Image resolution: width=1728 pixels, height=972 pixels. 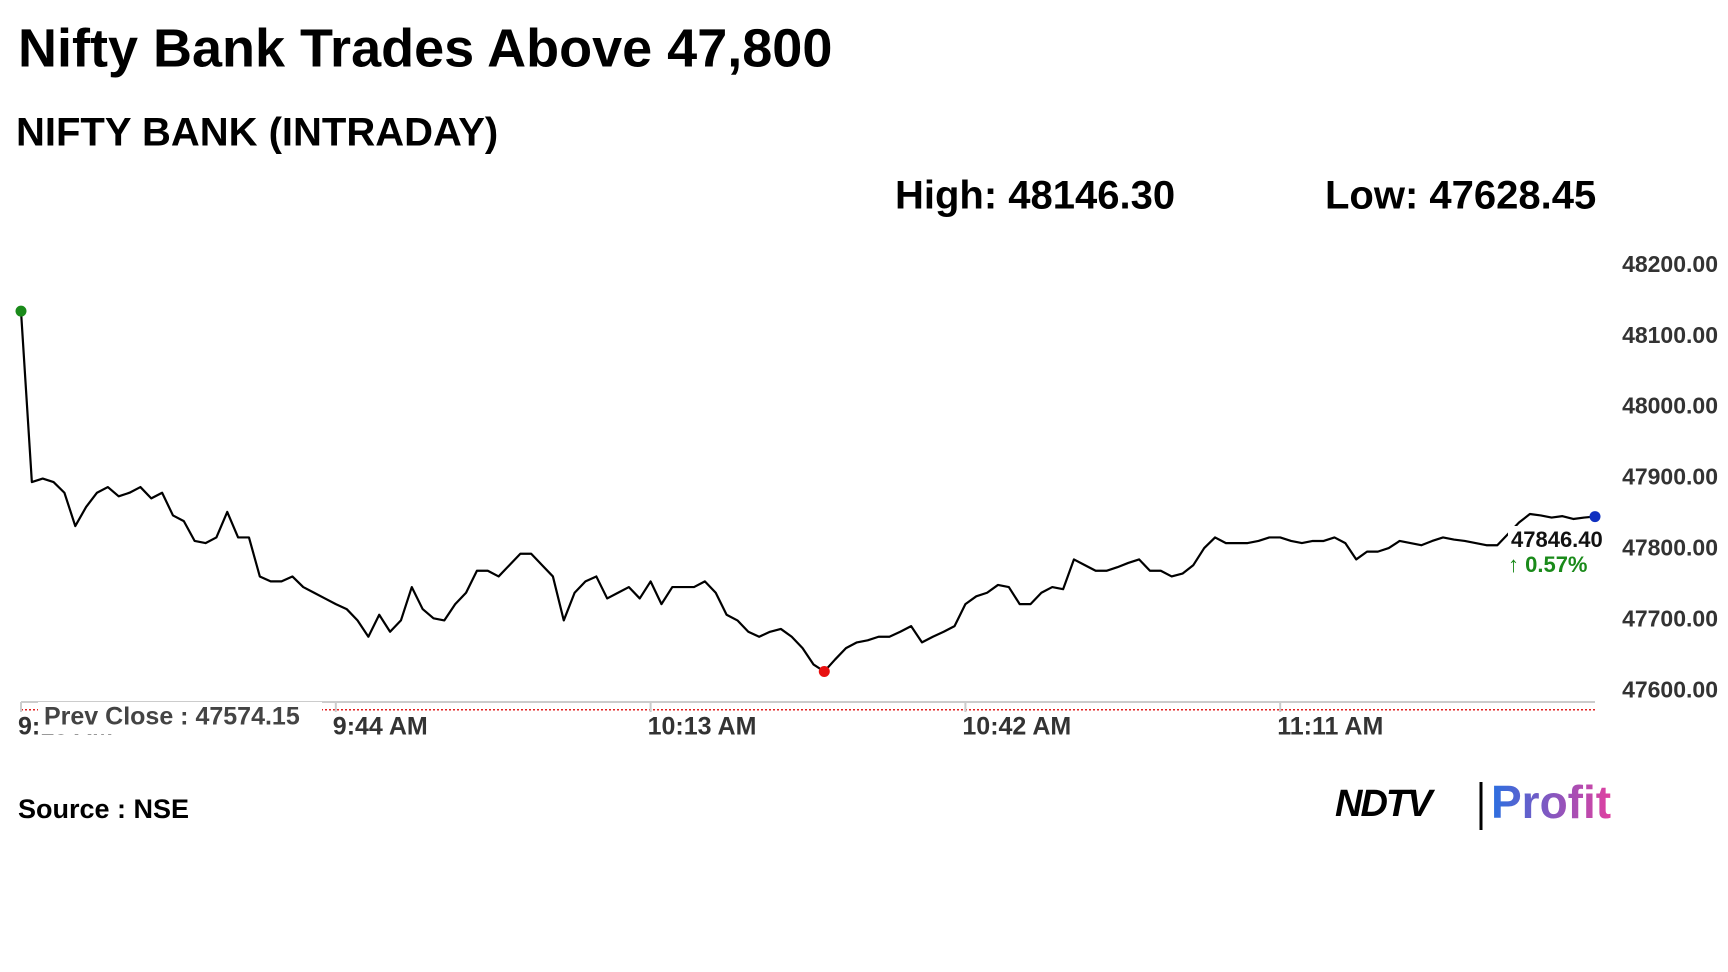 I want to click on start-marker, so click(x=21, y=311).